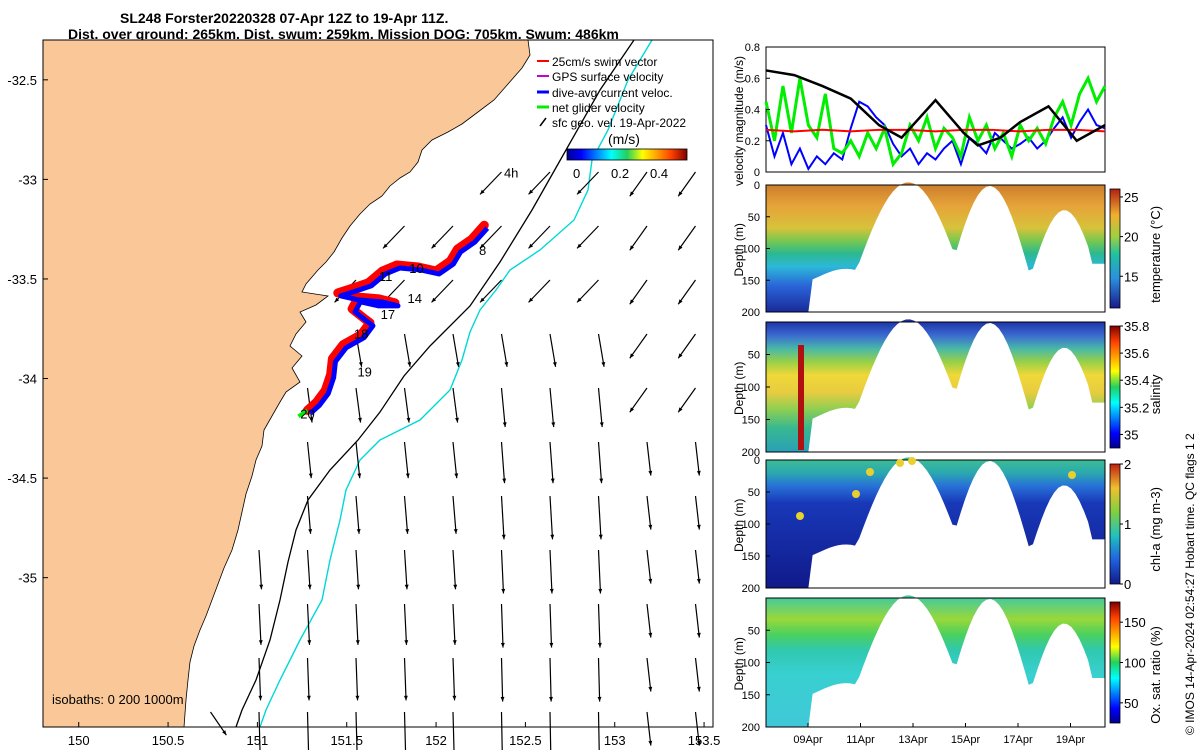  I want to click on colorbar-tick: 2, so click(1127, 464).